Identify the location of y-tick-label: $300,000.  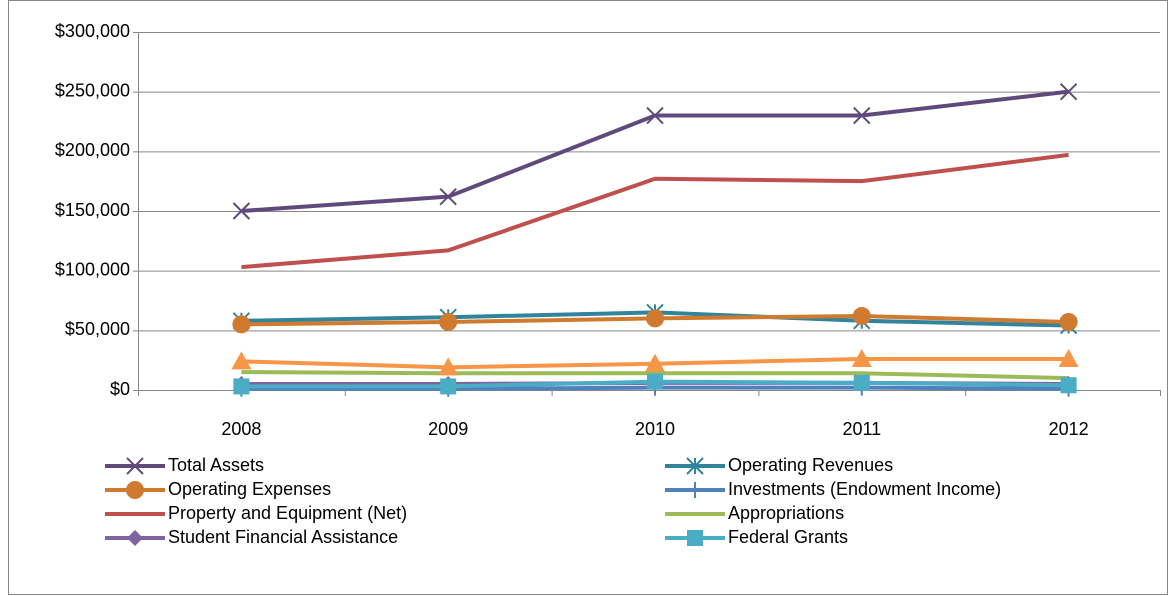
(92, 31).